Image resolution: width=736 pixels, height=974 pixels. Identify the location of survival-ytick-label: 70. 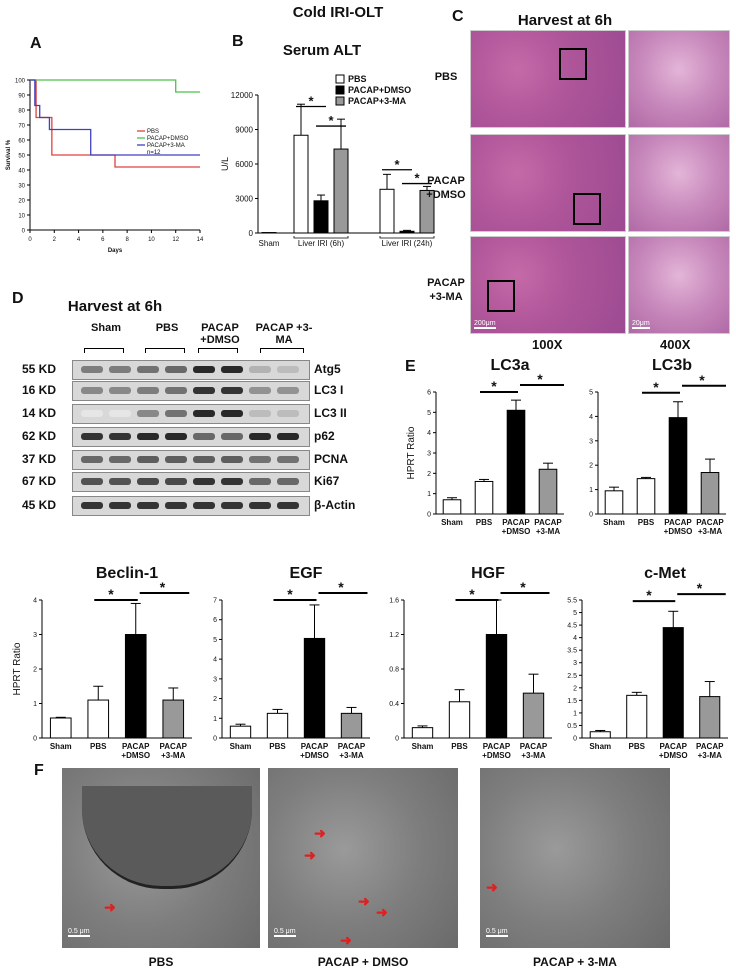
(21, 127).